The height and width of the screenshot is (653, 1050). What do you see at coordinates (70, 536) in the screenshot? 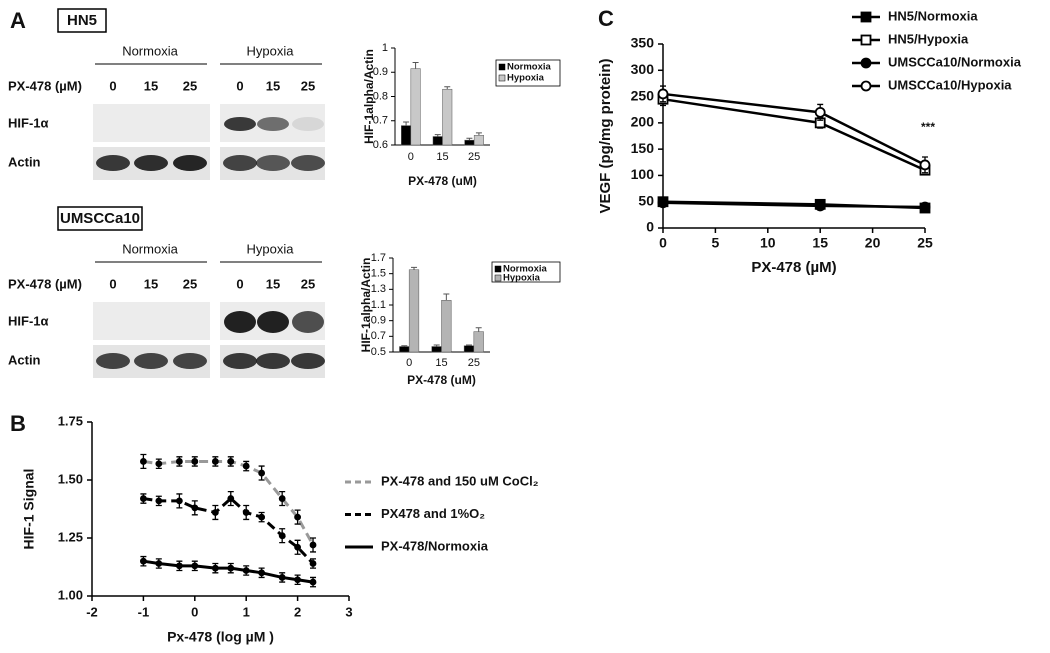
I see `y-tick-label: 1.25` at bounding box center [70, 536].